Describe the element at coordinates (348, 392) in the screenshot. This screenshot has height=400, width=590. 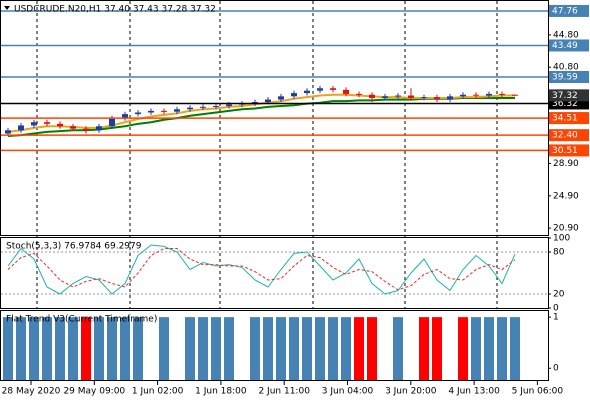
I see `x-tick-label: 3 Jun 04:00` at that location.